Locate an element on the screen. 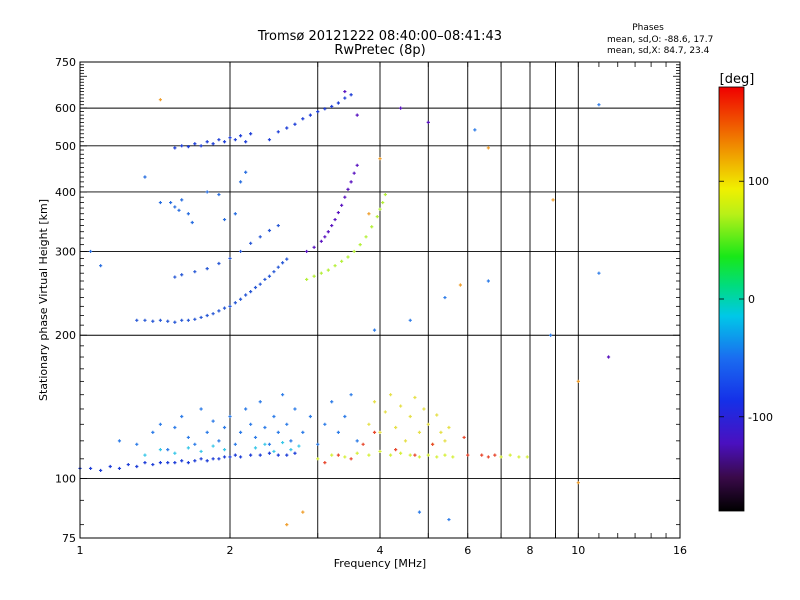  colorbar-tick-label: 0 is located at coordinates (751, 299).